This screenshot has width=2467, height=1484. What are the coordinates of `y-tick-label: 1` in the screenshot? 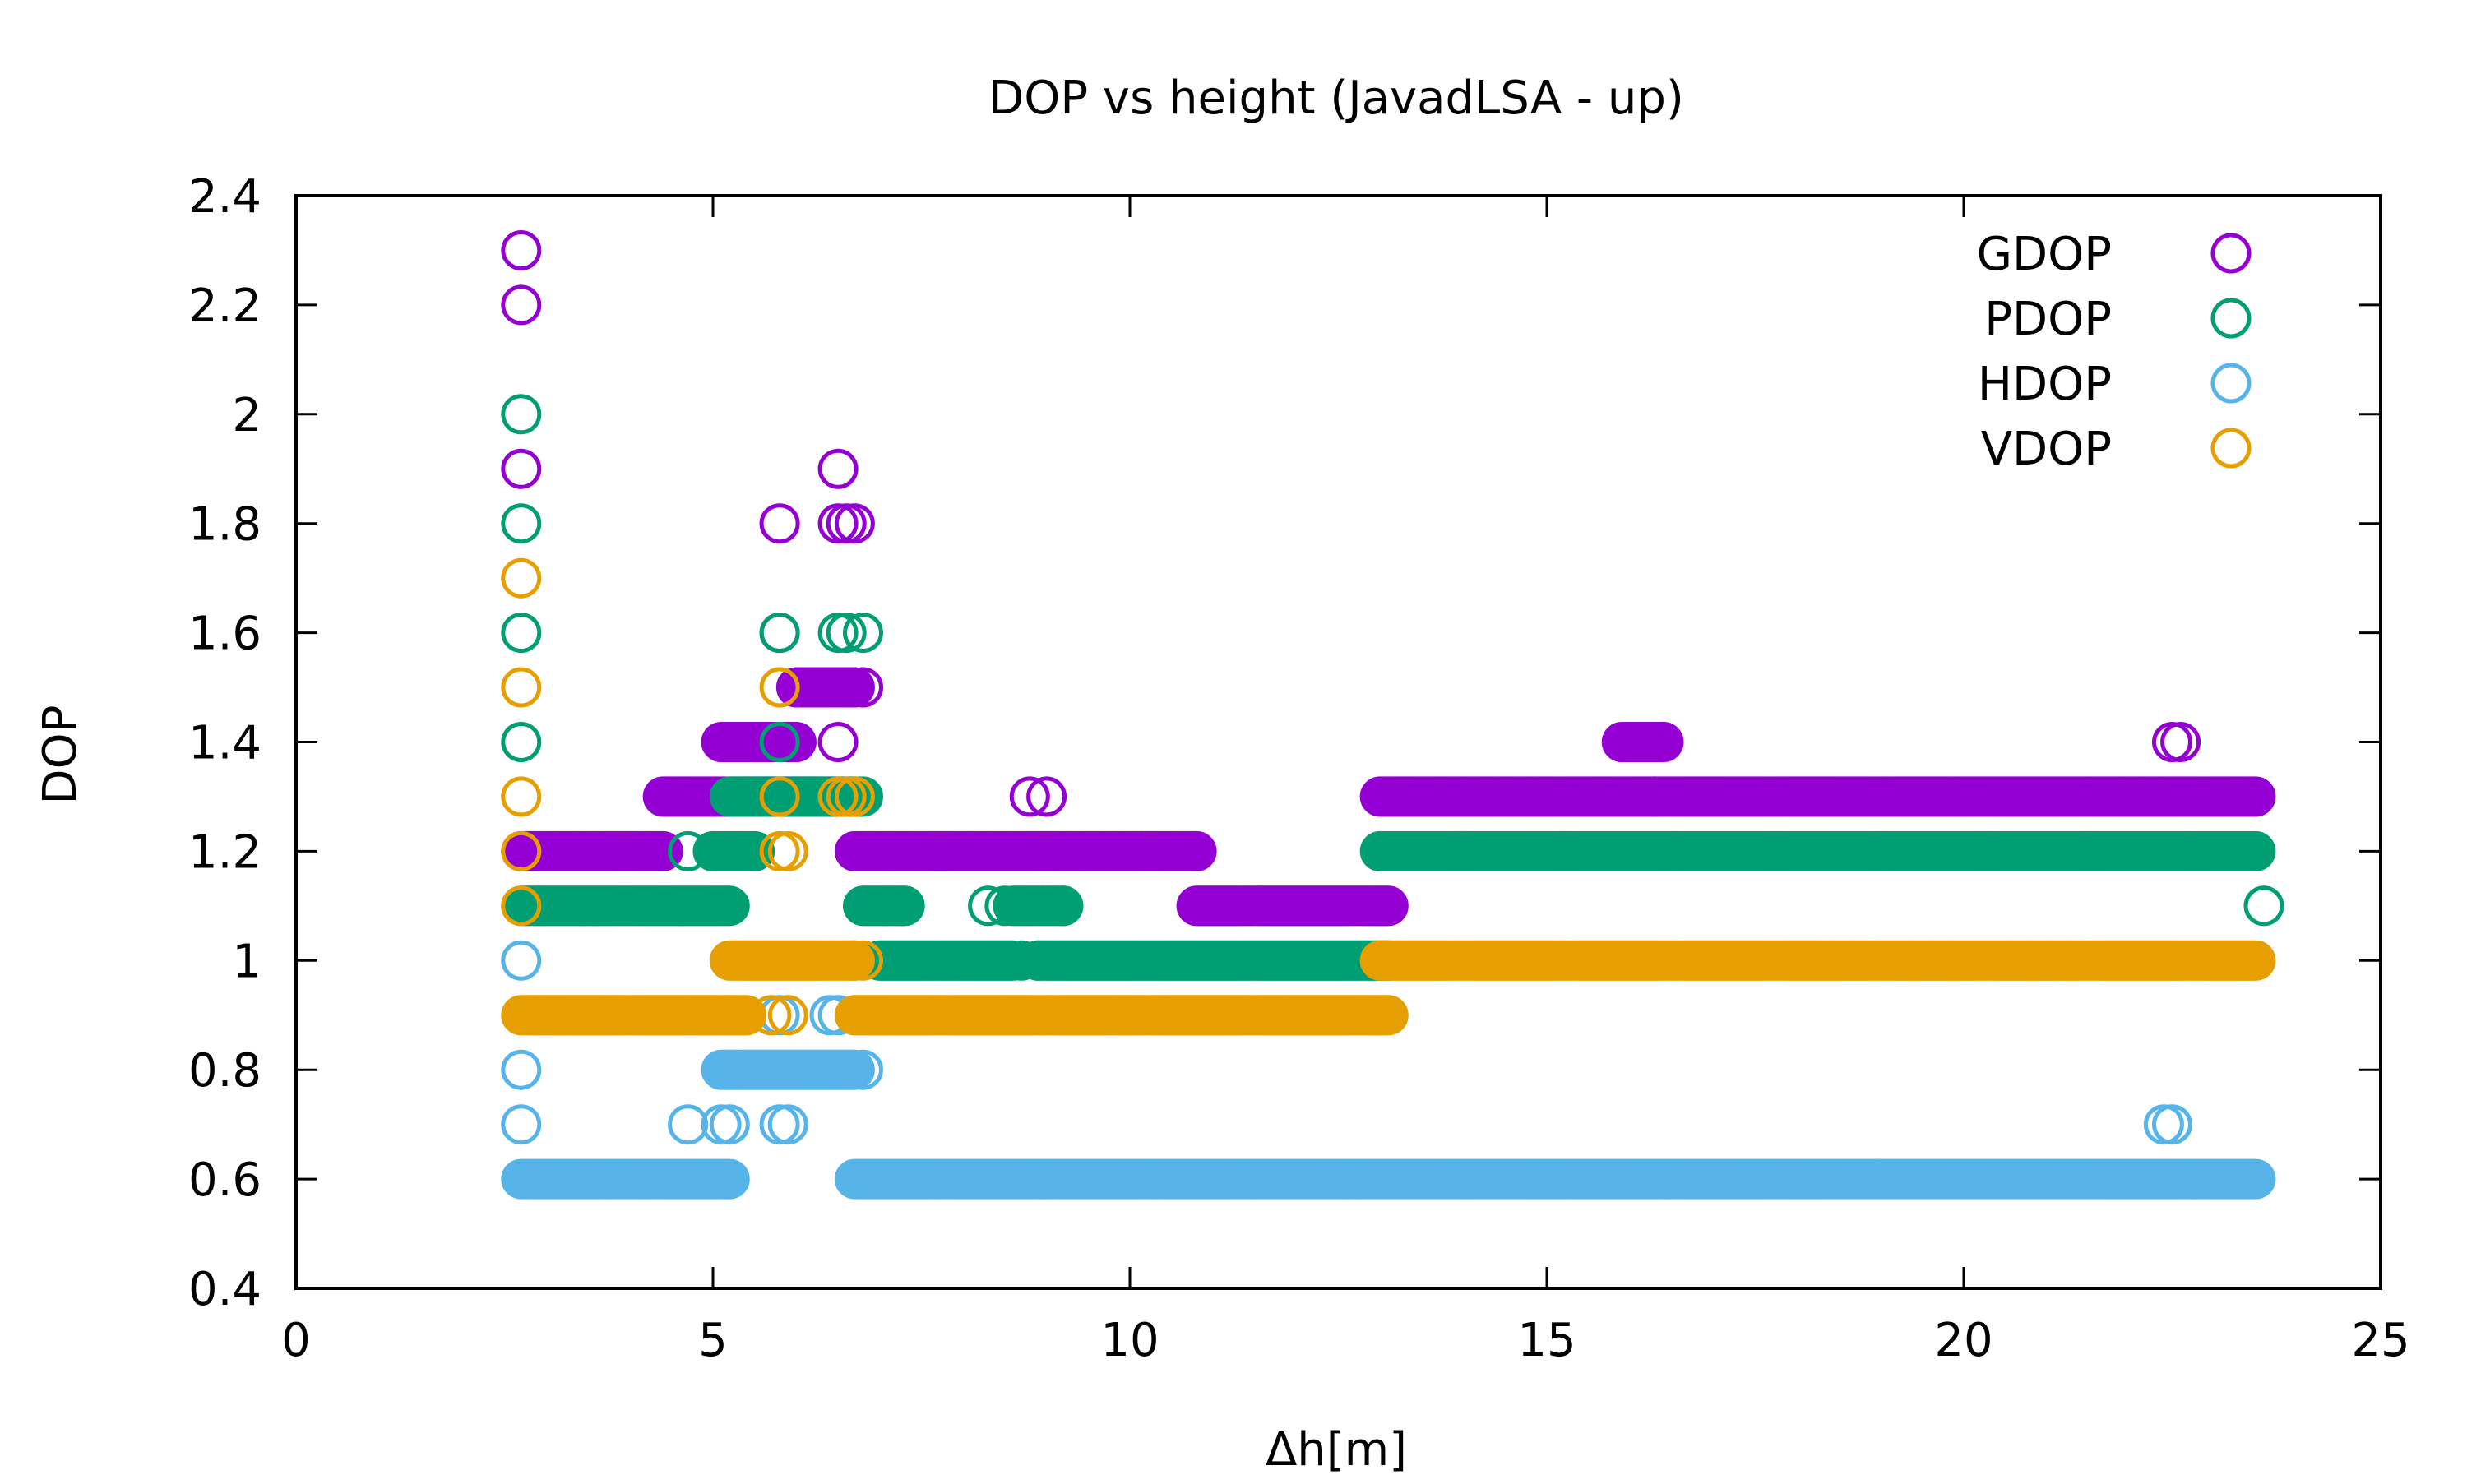 It's located at (247, 962).